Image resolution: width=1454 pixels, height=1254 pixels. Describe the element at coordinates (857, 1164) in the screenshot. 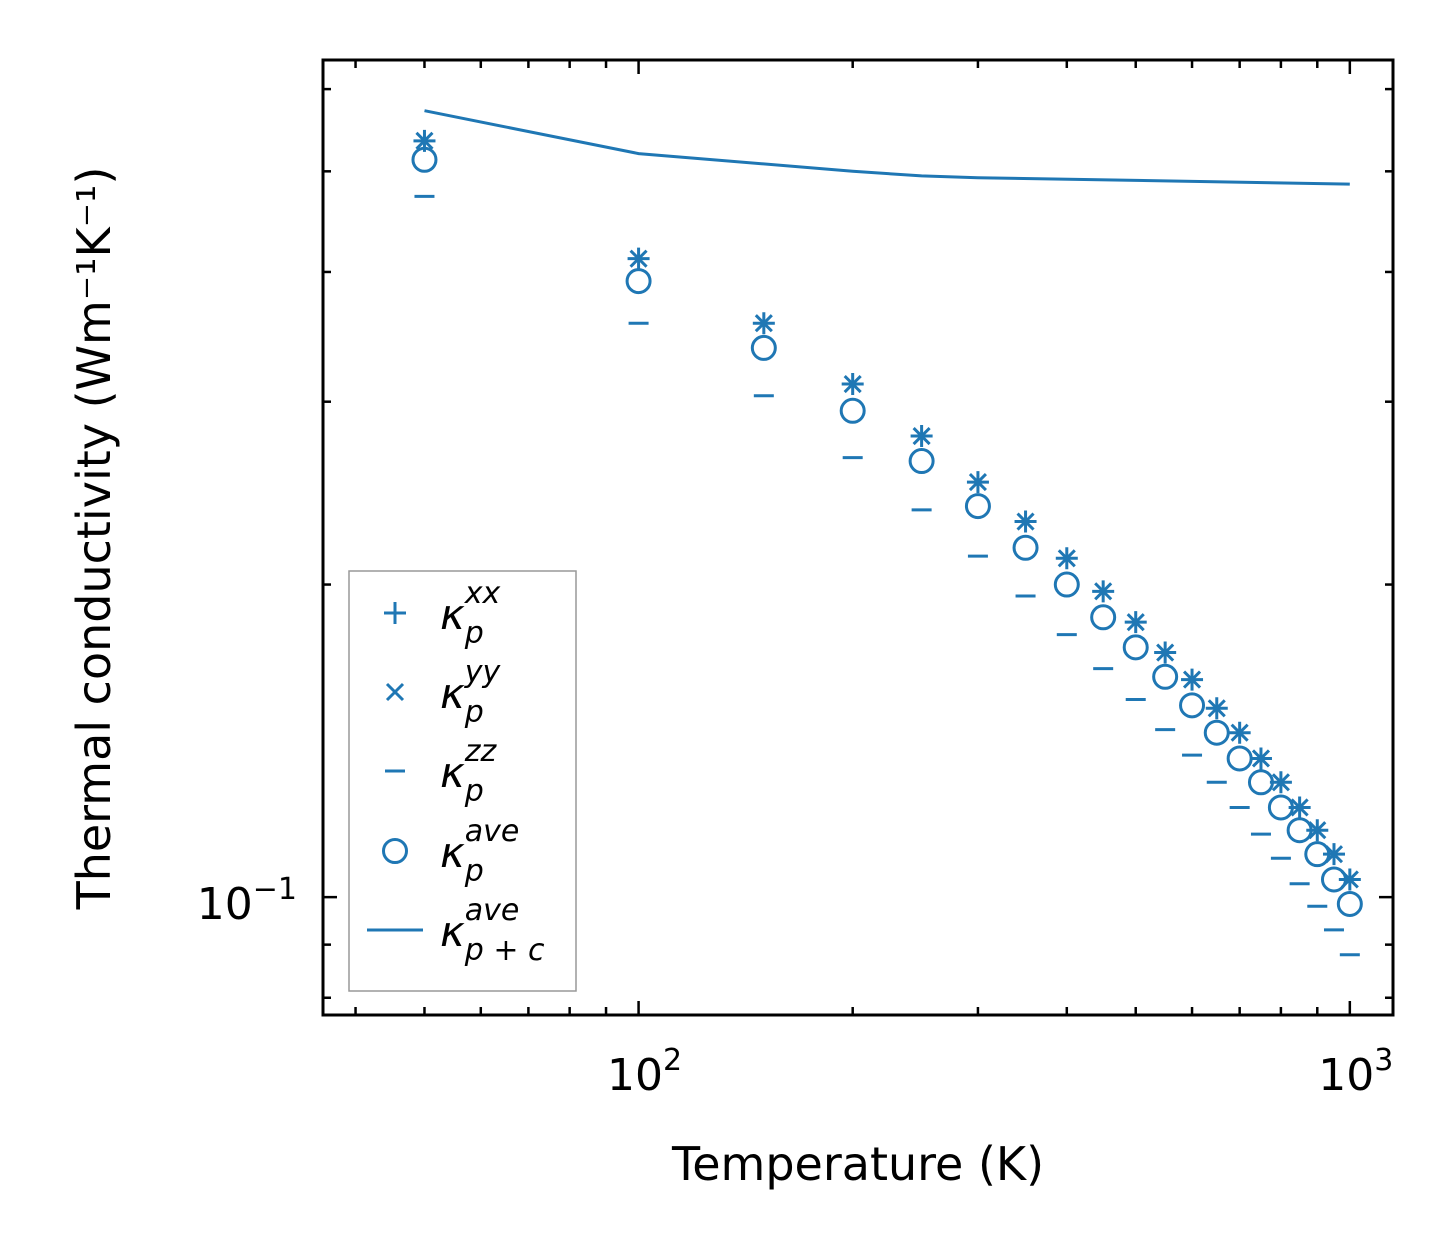

I see `x-axis-label: Temperature (K)` at that location.